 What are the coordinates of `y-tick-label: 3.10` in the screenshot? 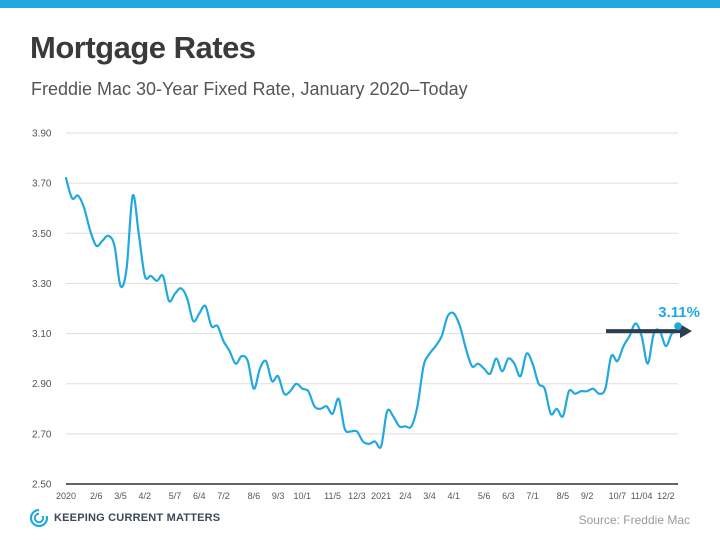 It's located at (42, 334).